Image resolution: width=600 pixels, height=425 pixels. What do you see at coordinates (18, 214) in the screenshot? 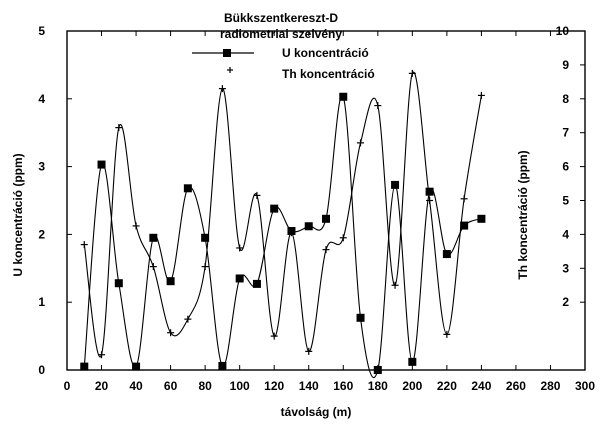
I see `y-axis-label: U koncentráció (ppm)` at bounding box center [18, 214].